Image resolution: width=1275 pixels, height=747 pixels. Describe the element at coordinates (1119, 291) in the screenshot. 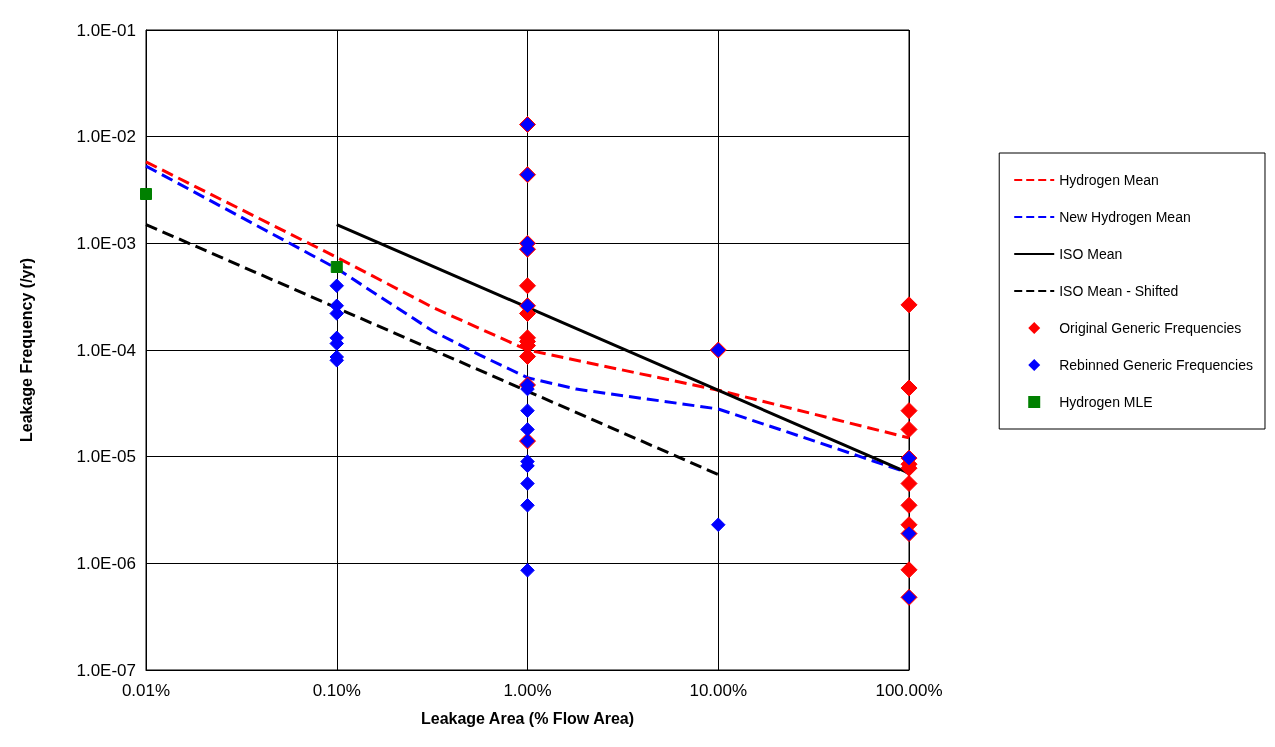

I see `legend-label: ISO Mean - Shifted` at that location.